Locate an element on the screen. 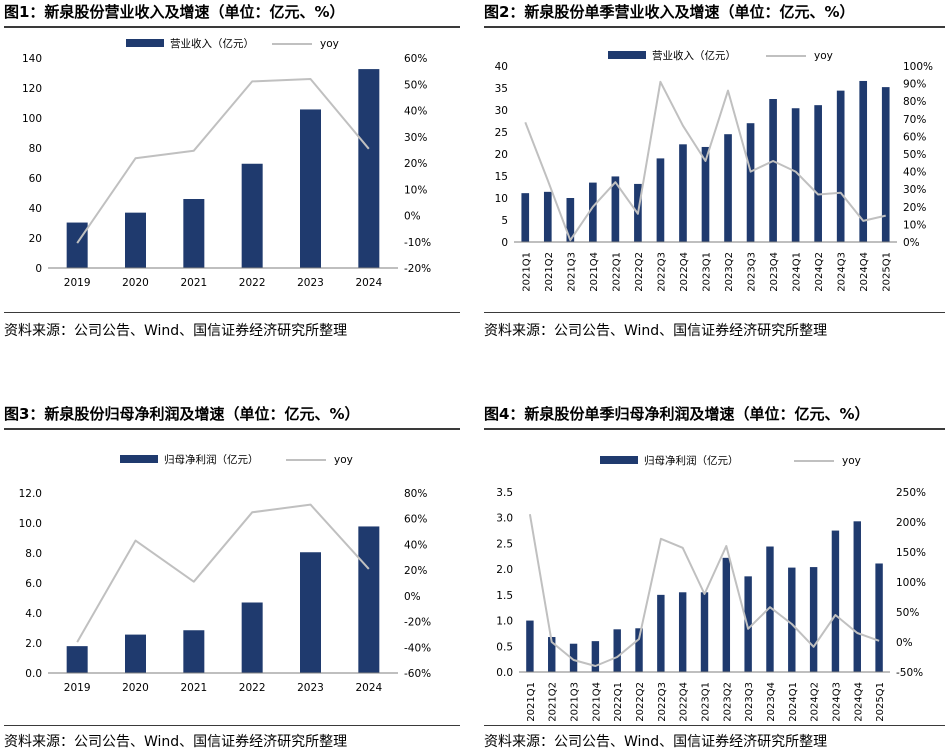 The image size is (949, 754). x-tick-label: 2019 is located at coordinates (77, 283).